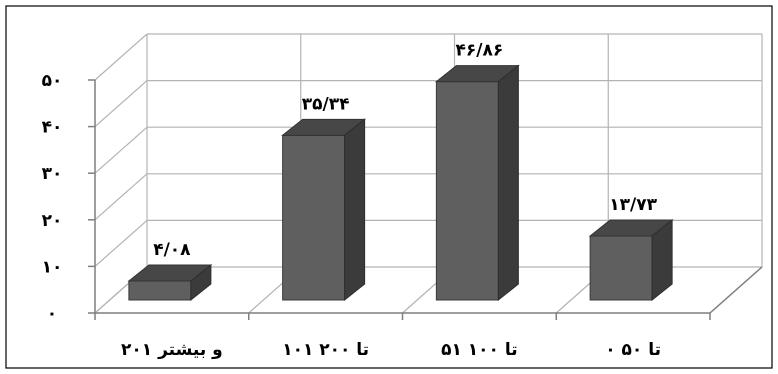  What do you see at coordinates (479, 350) in the screenshot?
I see `category-label: ۵۱ تا ۱۰۰` at bounding box center [479, 350].